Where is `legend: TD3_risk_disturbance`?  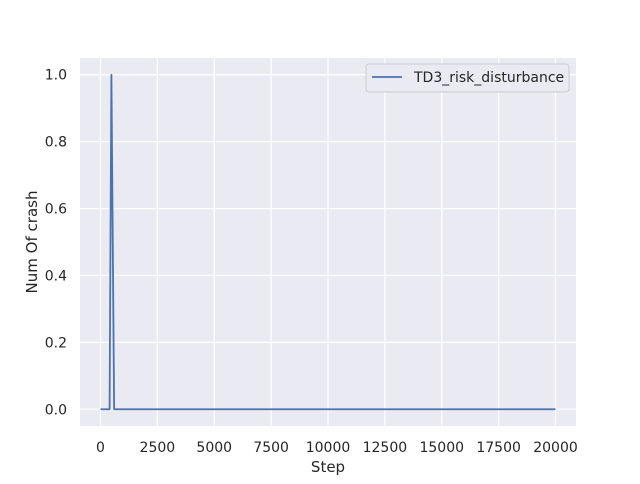 legend: TD3_risk_disturbance is located at coordinates (467, 78).